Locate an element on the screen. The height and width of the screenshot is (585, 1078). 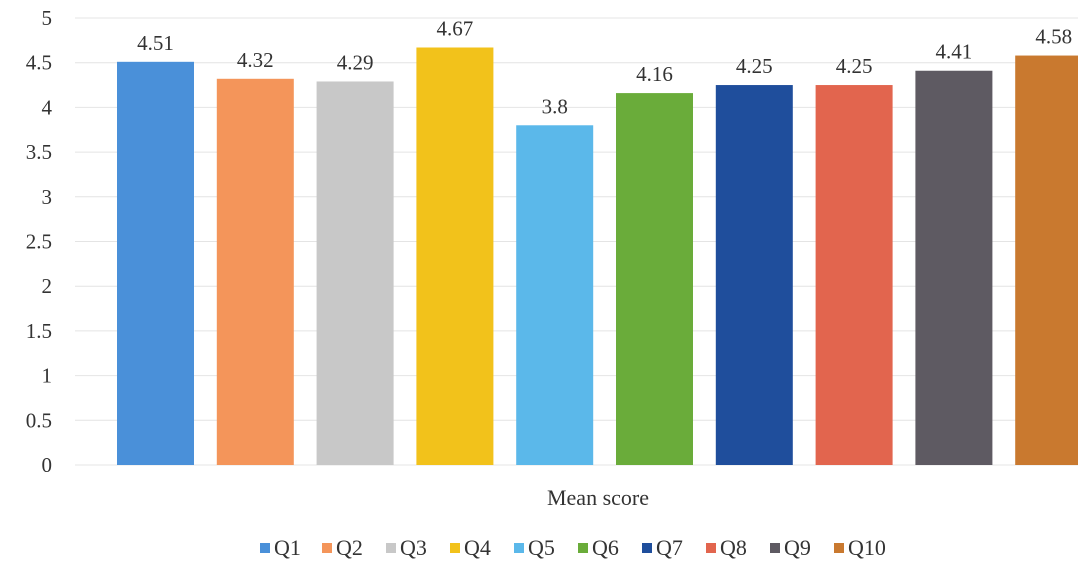
legend-label-q2: Q2 is located at coordinates (349, 547).